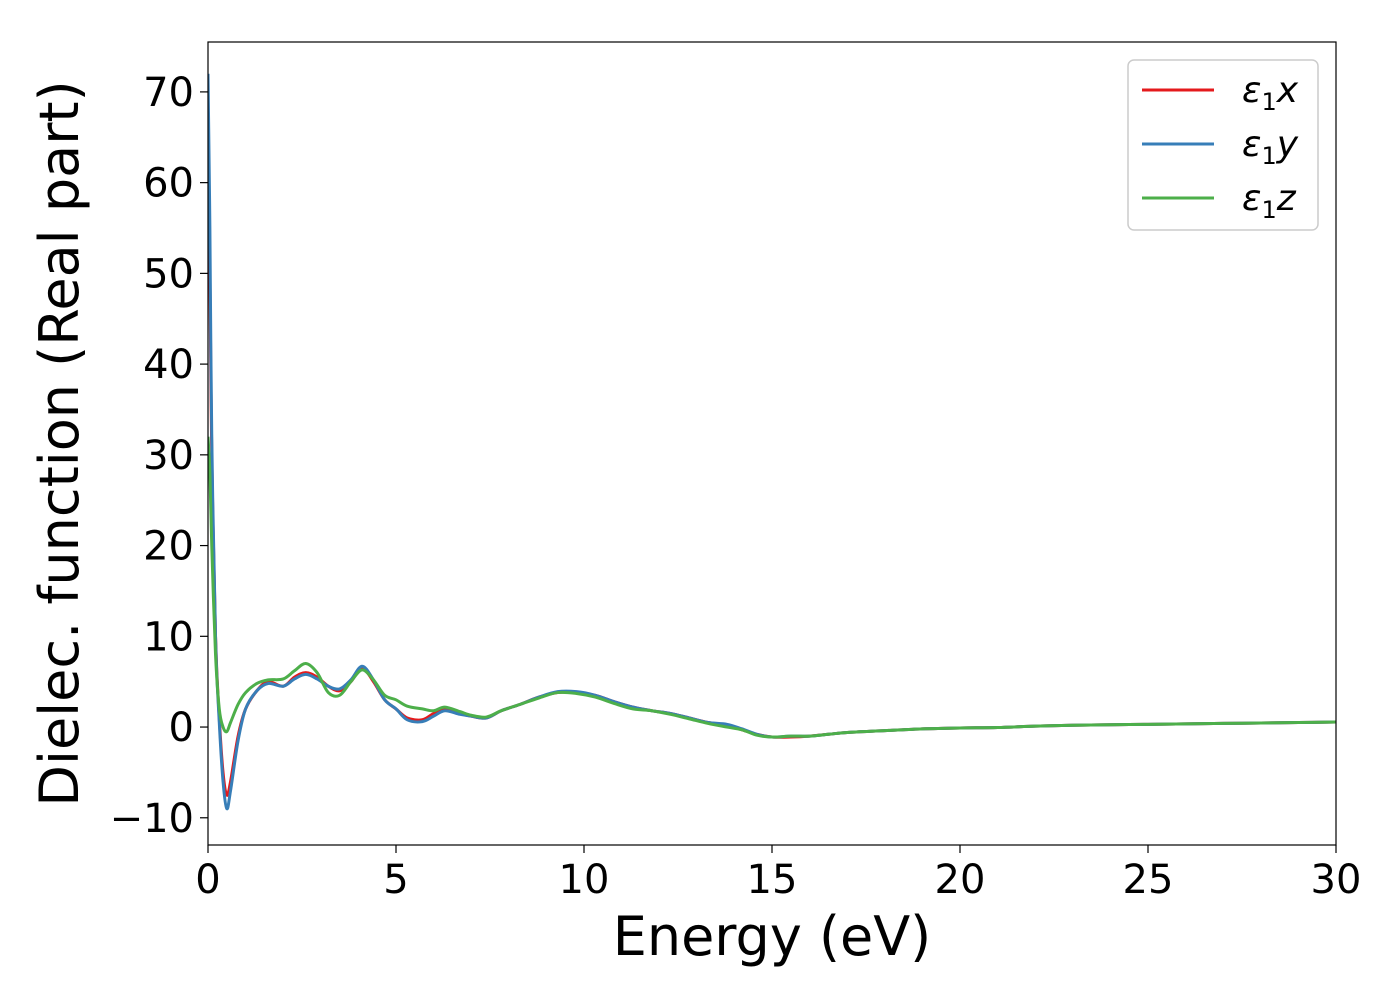  I want to click on x-tick-label: 20, so click(960, 880).